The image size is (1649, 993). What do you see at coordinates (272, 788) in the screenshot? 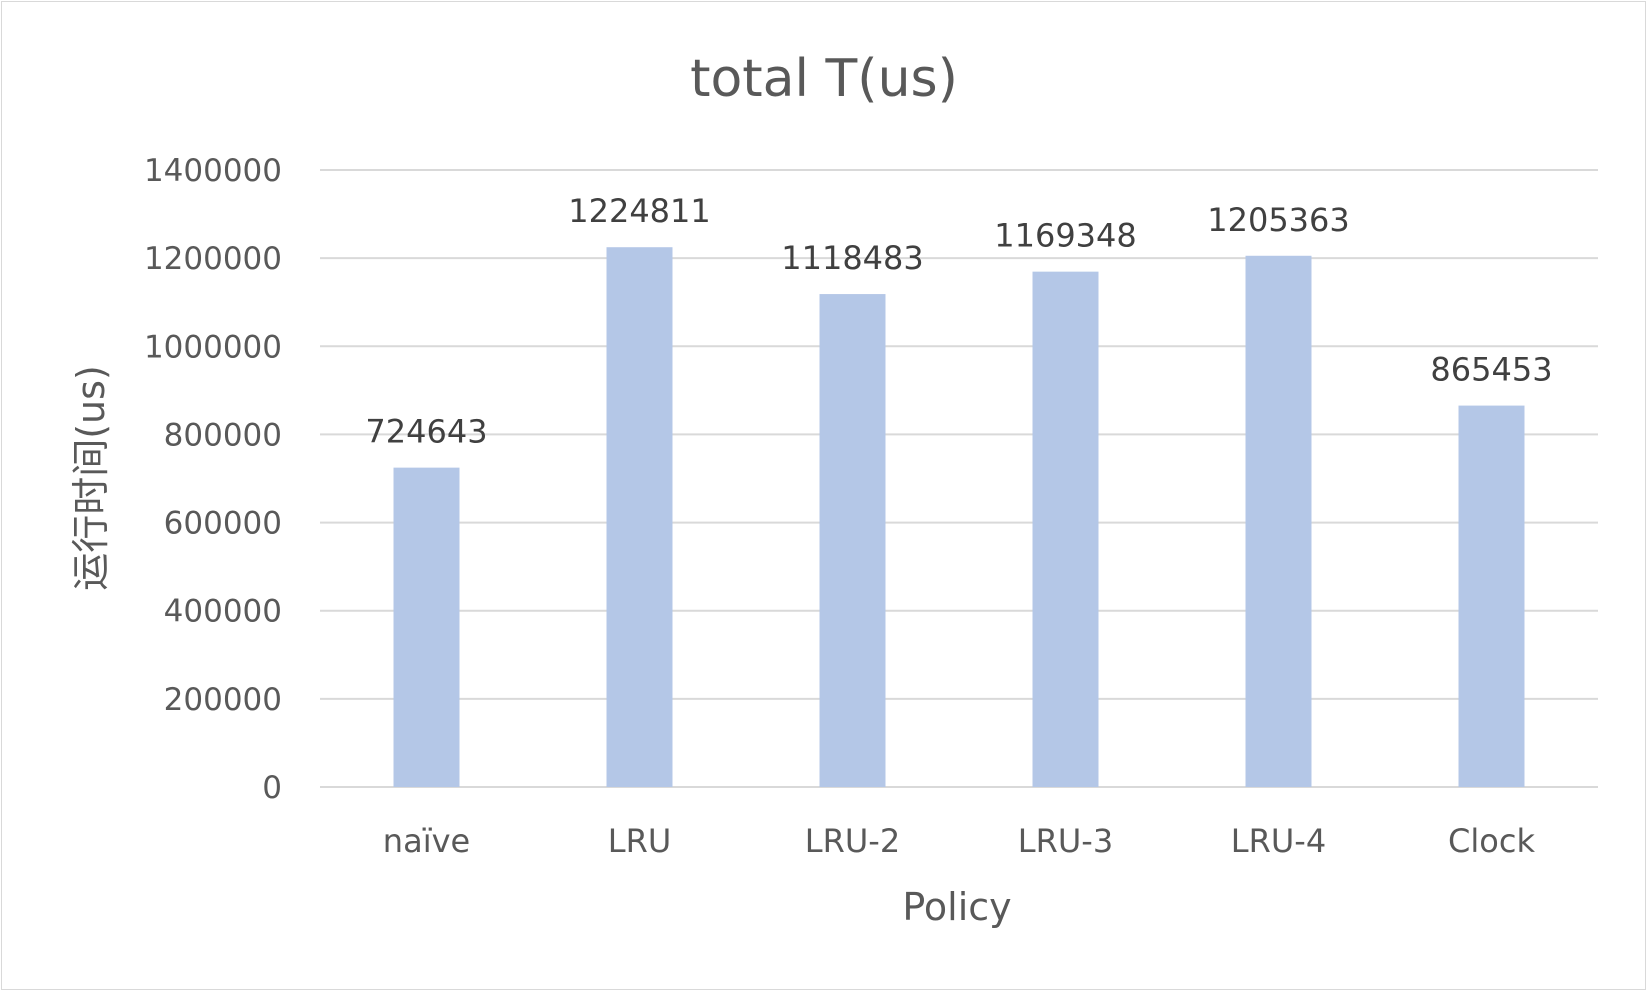
I see `y-tick-label: 0` at bounding box center [272, 788].